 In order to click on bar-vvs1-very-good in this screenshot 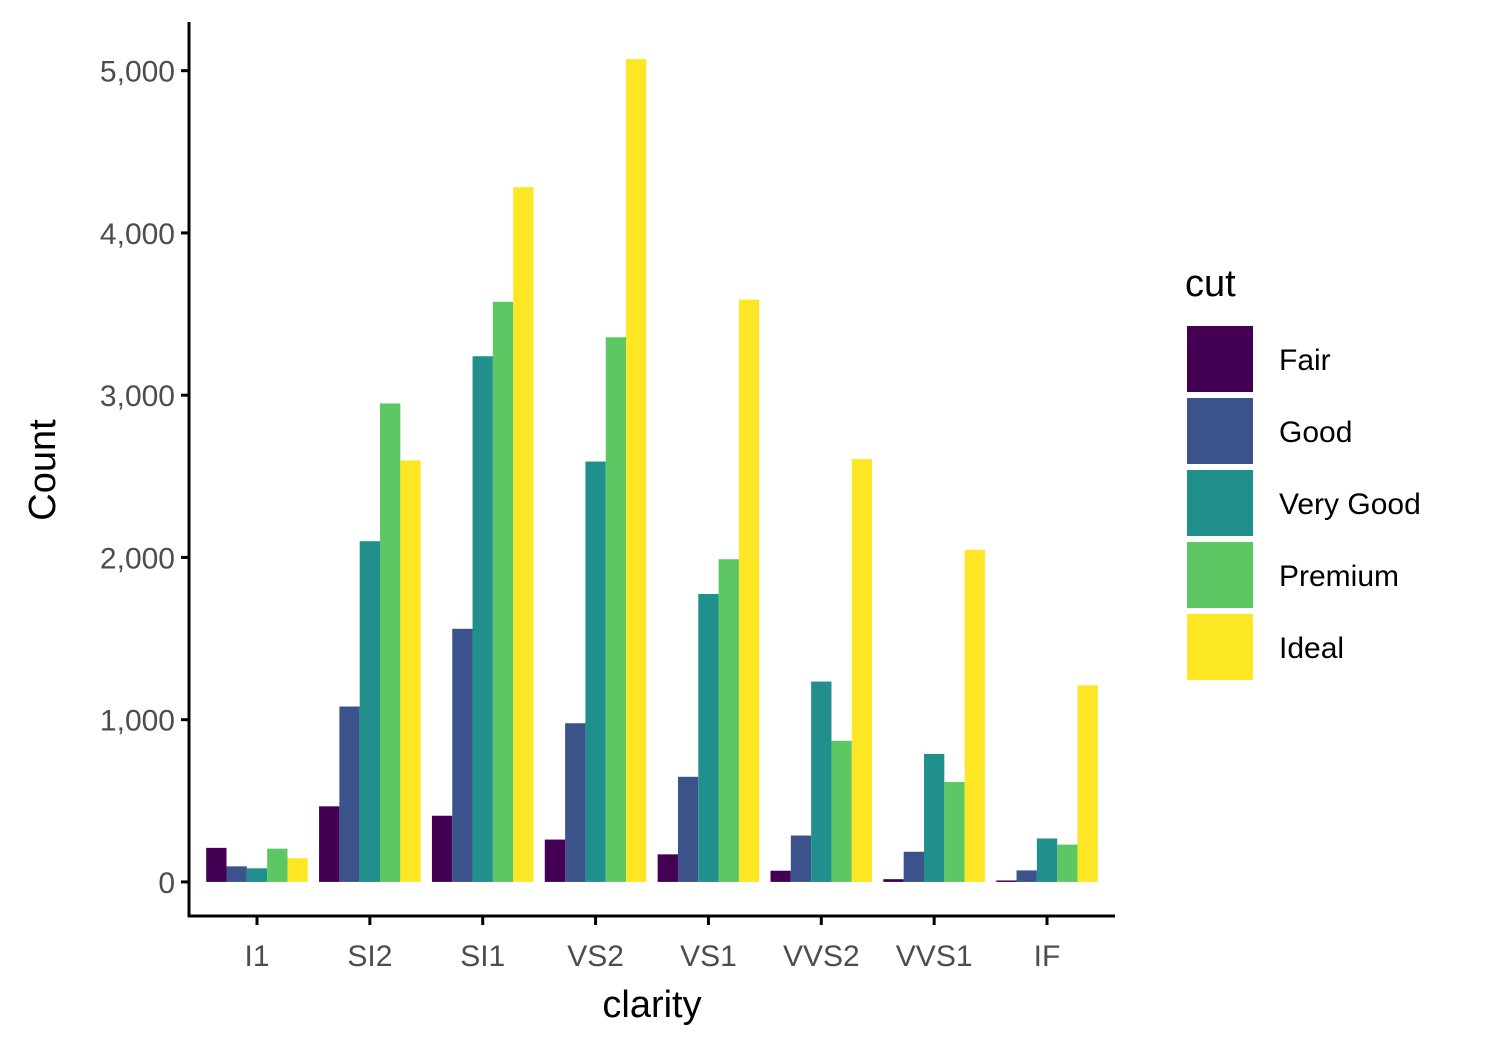, I will do `click(934, 817)`.